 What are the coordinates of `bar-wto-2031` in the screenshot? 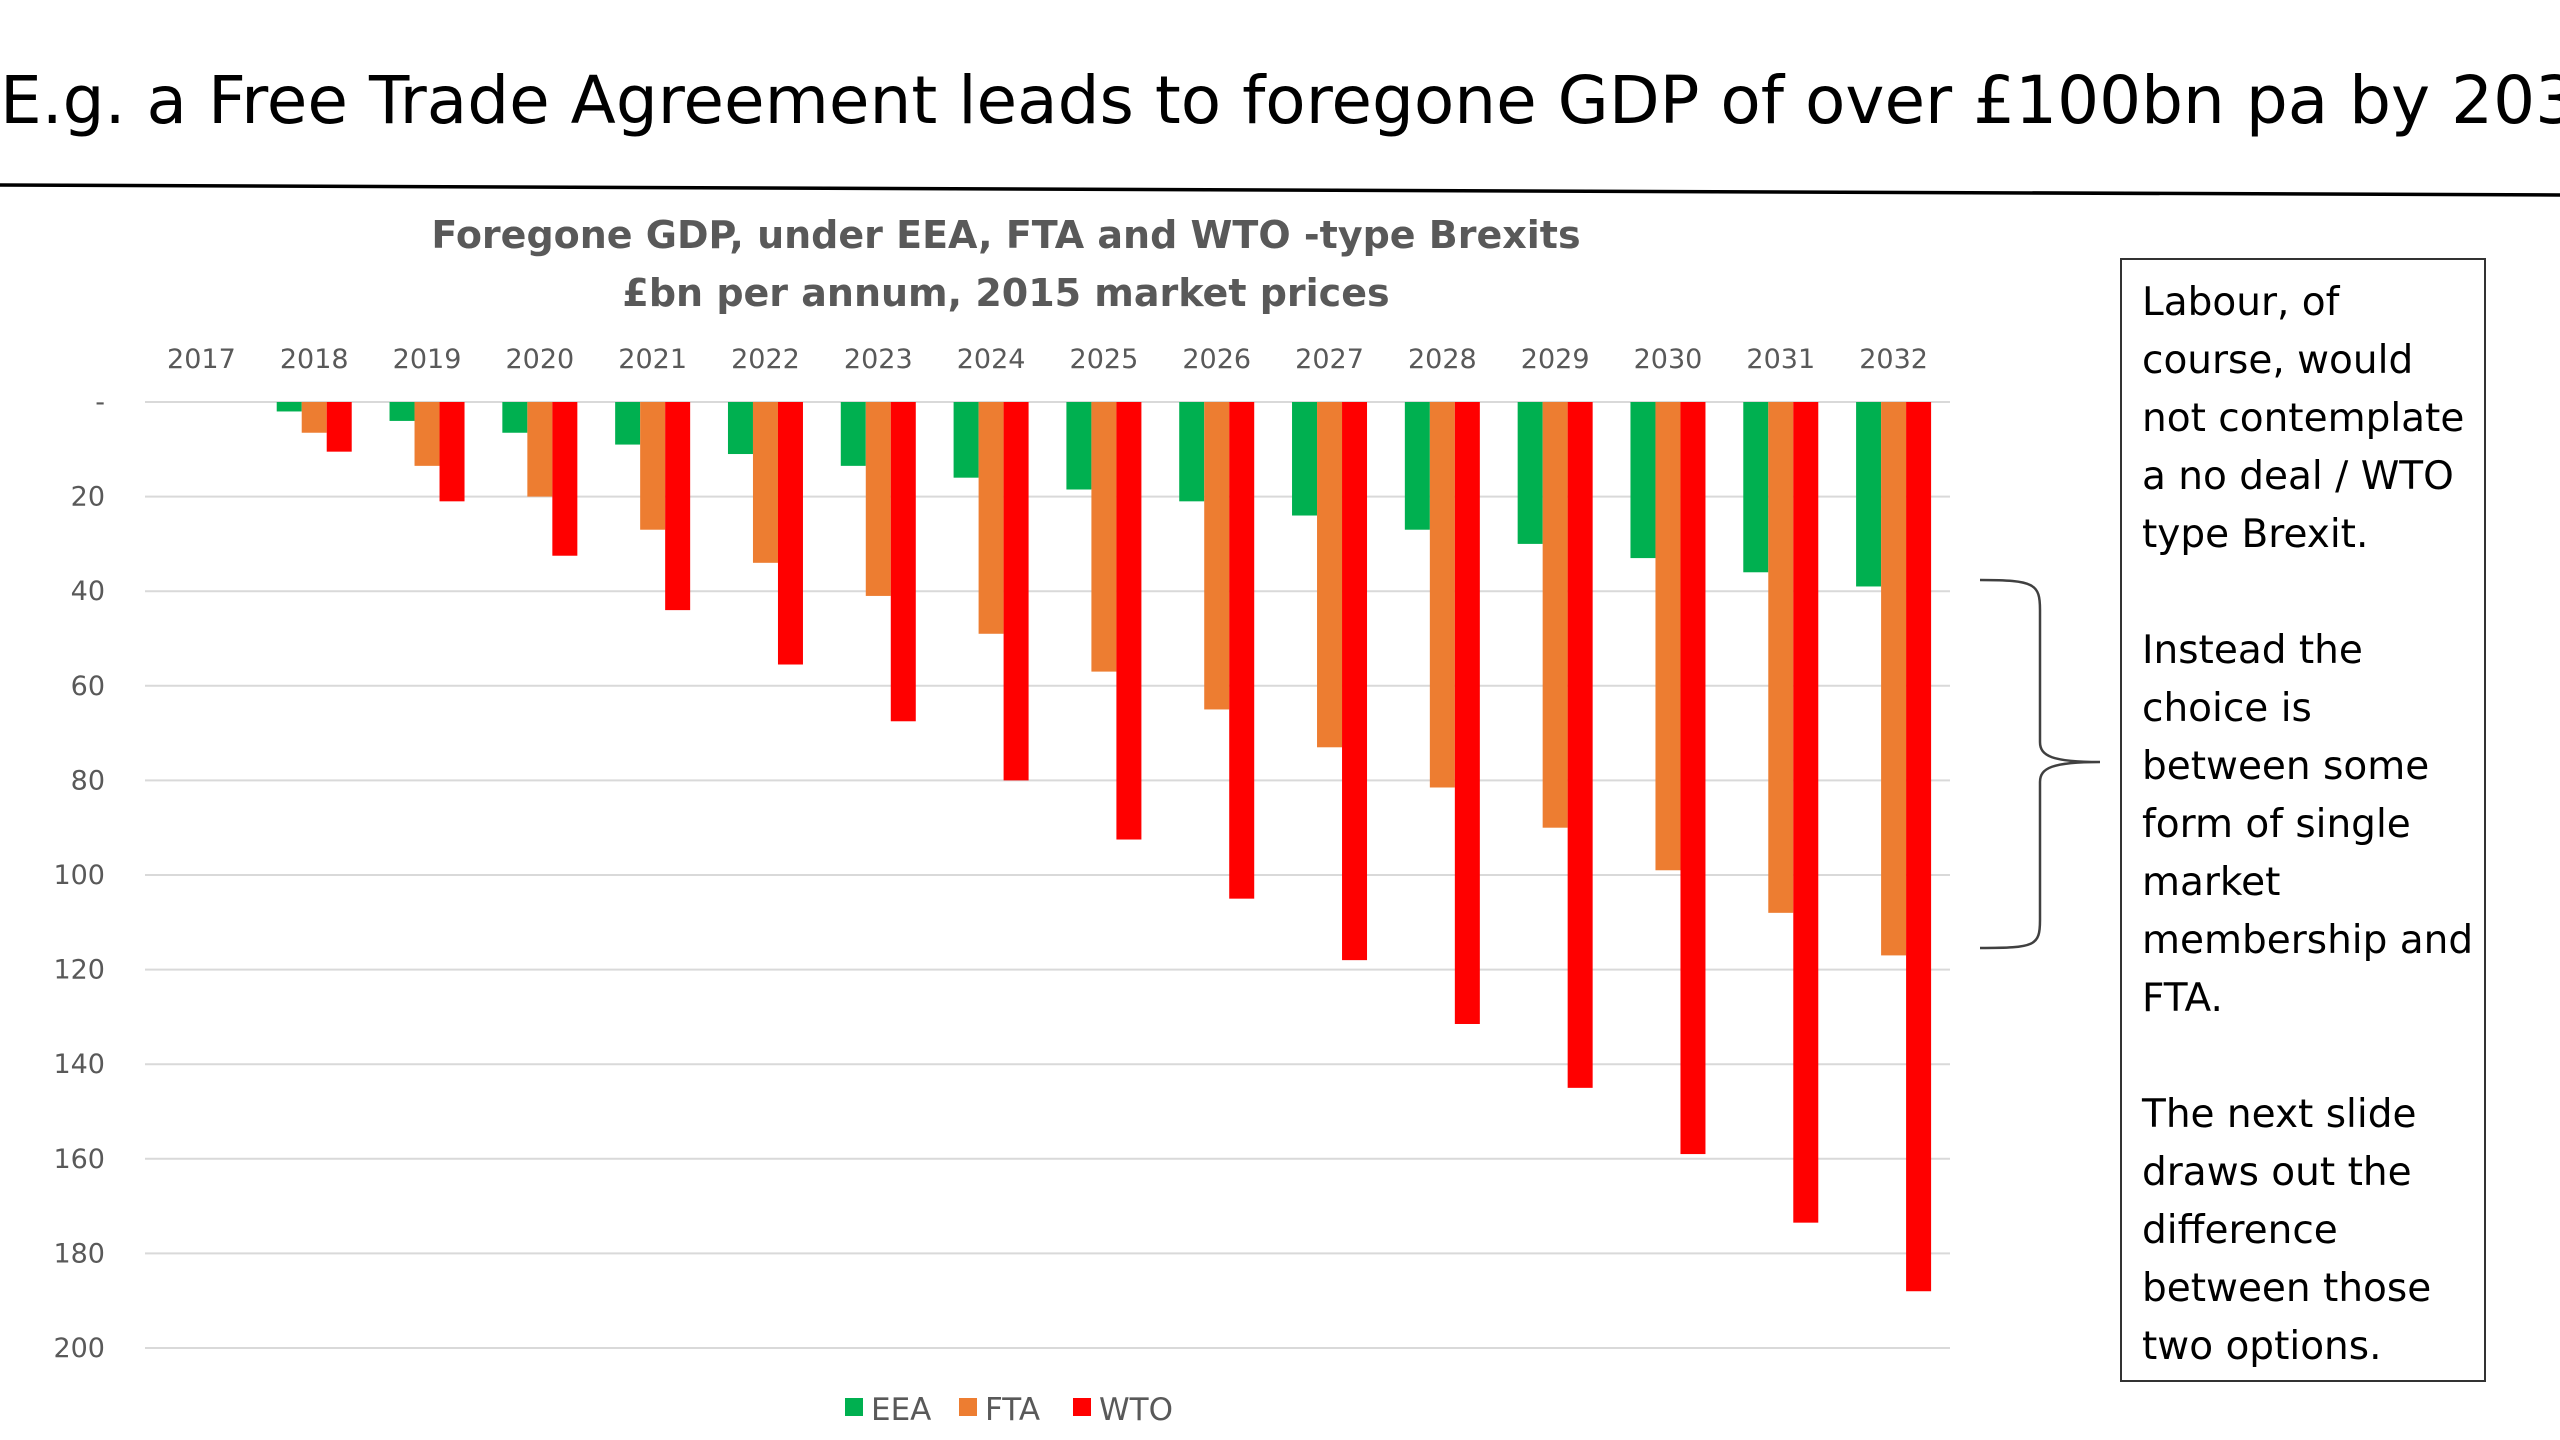 It's located at (1806, 812).